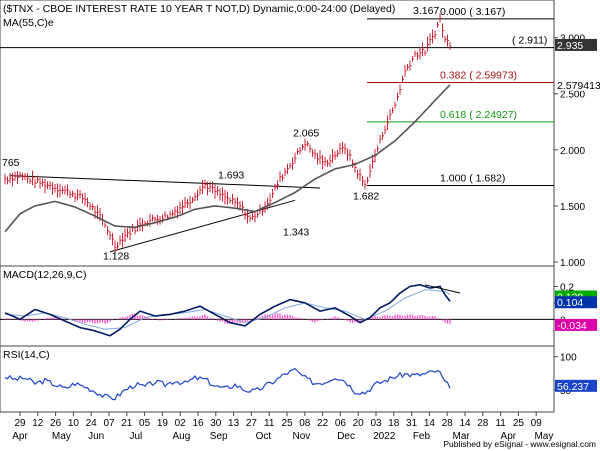 The width and height of the screenshot is (600, 451). I want to click on date-tick-label: 21, so click(127, 423).